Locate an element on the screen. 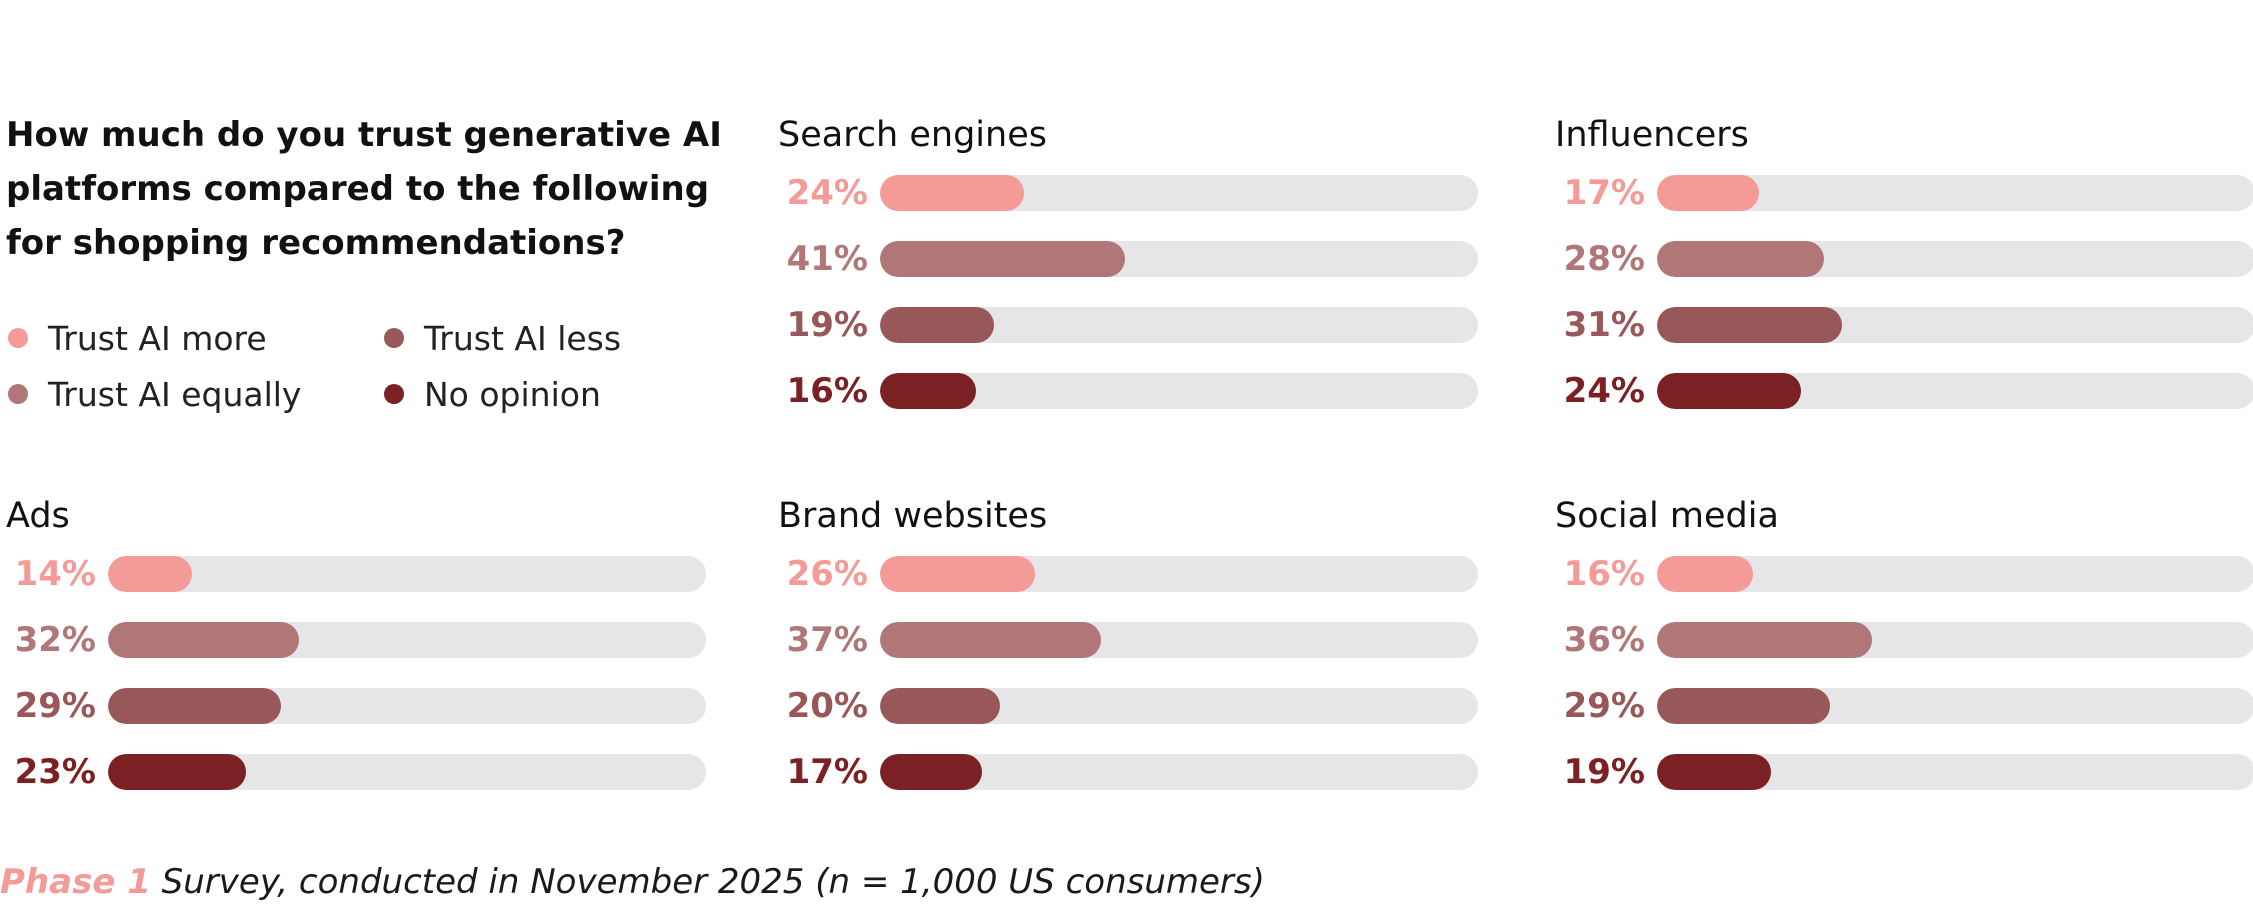 The width and height of the screenshot is (2253, 918). panel-title: Social media is located at coordinates (1667, 516).